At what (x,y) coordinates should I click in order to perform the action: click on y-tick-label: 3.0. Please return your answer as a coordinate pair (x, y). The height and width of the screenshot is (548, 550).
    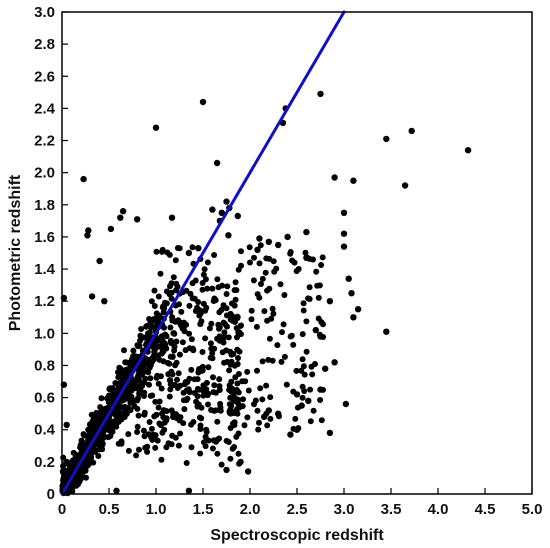
    Looking at the image, I should click on (44, 12).